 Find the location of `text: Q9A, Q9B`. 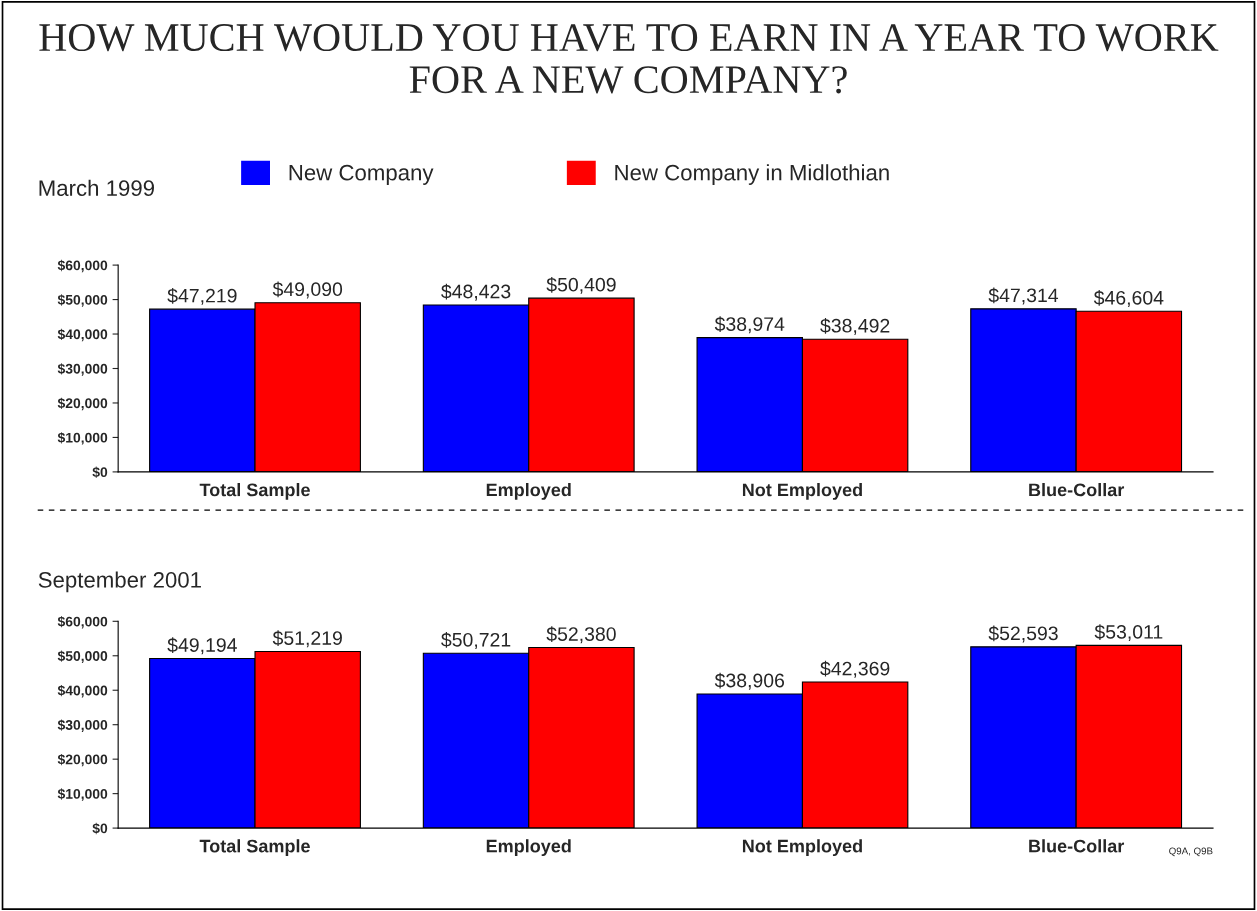

text: Q9A, Q9B is located at coordinates (1191, 852).